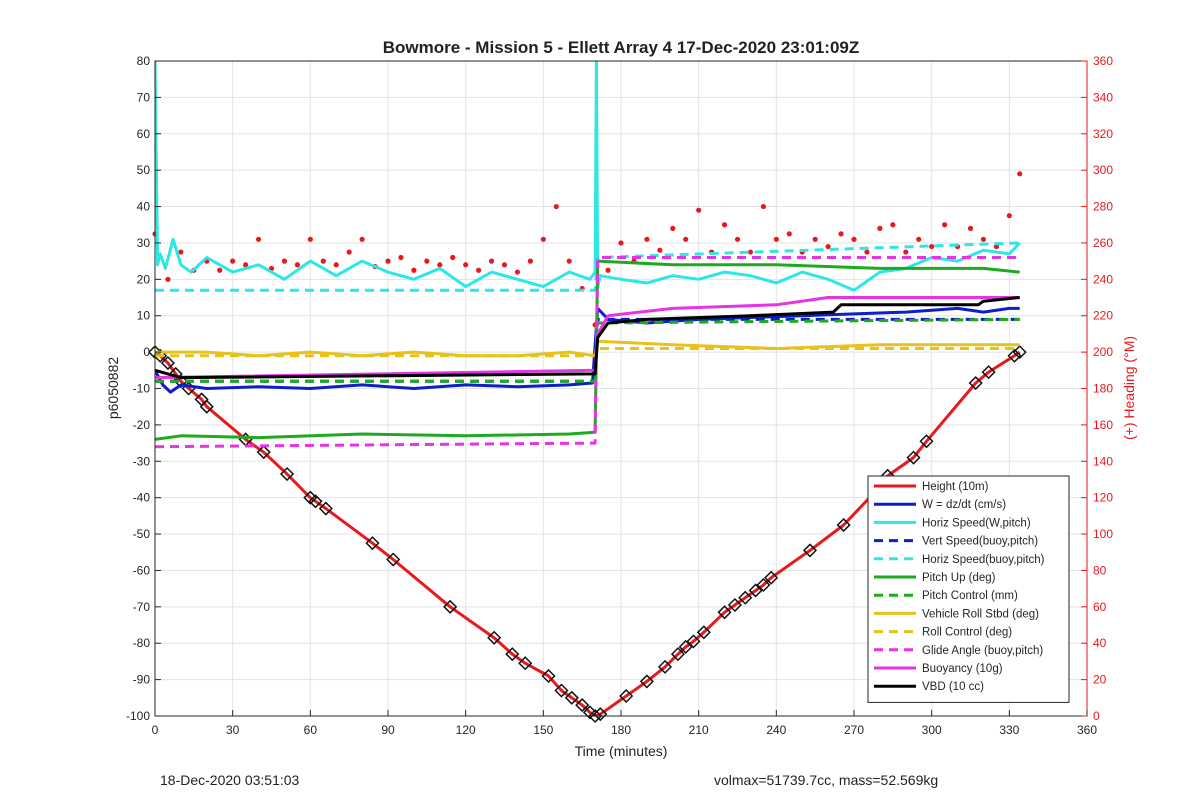 The height and width of the screenshot is (804, 1200). Describe the element at coordinates (113, 388) in the screenshot. I see `y-axis-label: p6050882` at that location.